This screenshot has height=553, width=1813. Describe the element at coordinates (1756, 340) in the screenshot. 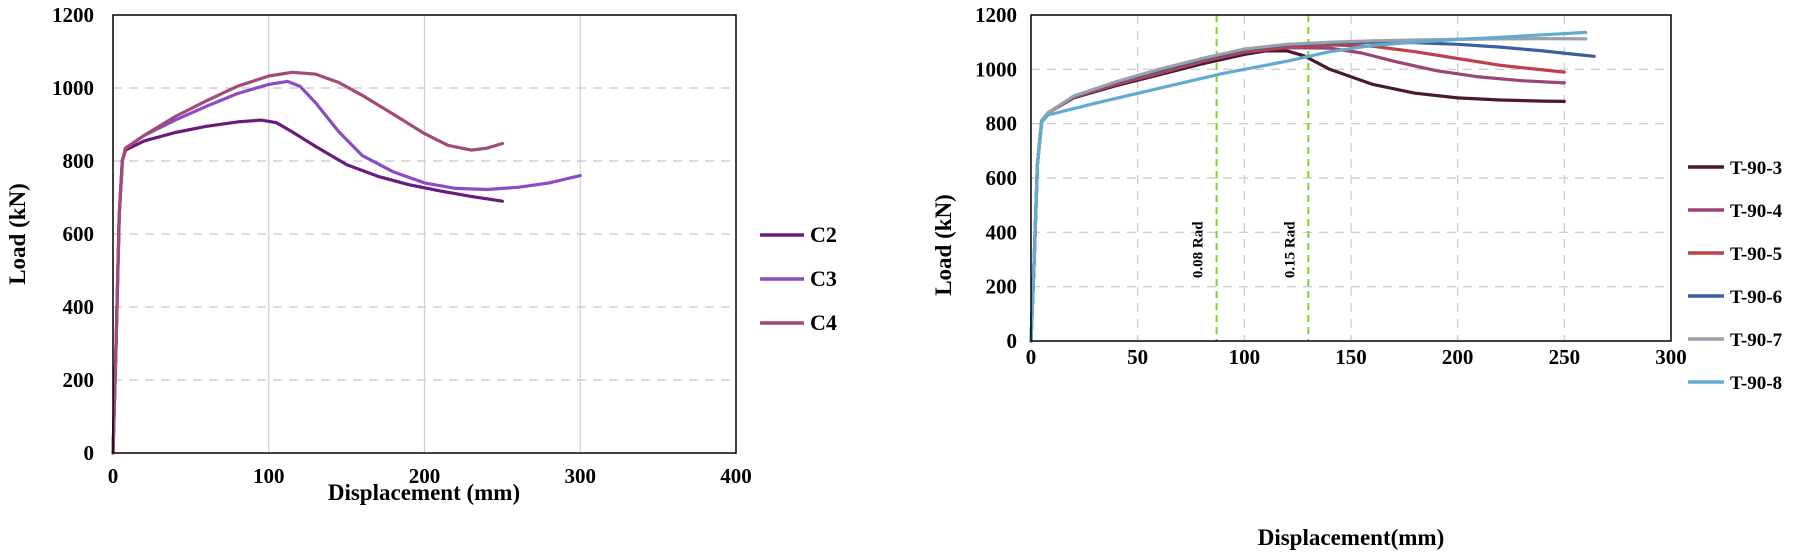

I see `legend-label: T-90-7` at that location.